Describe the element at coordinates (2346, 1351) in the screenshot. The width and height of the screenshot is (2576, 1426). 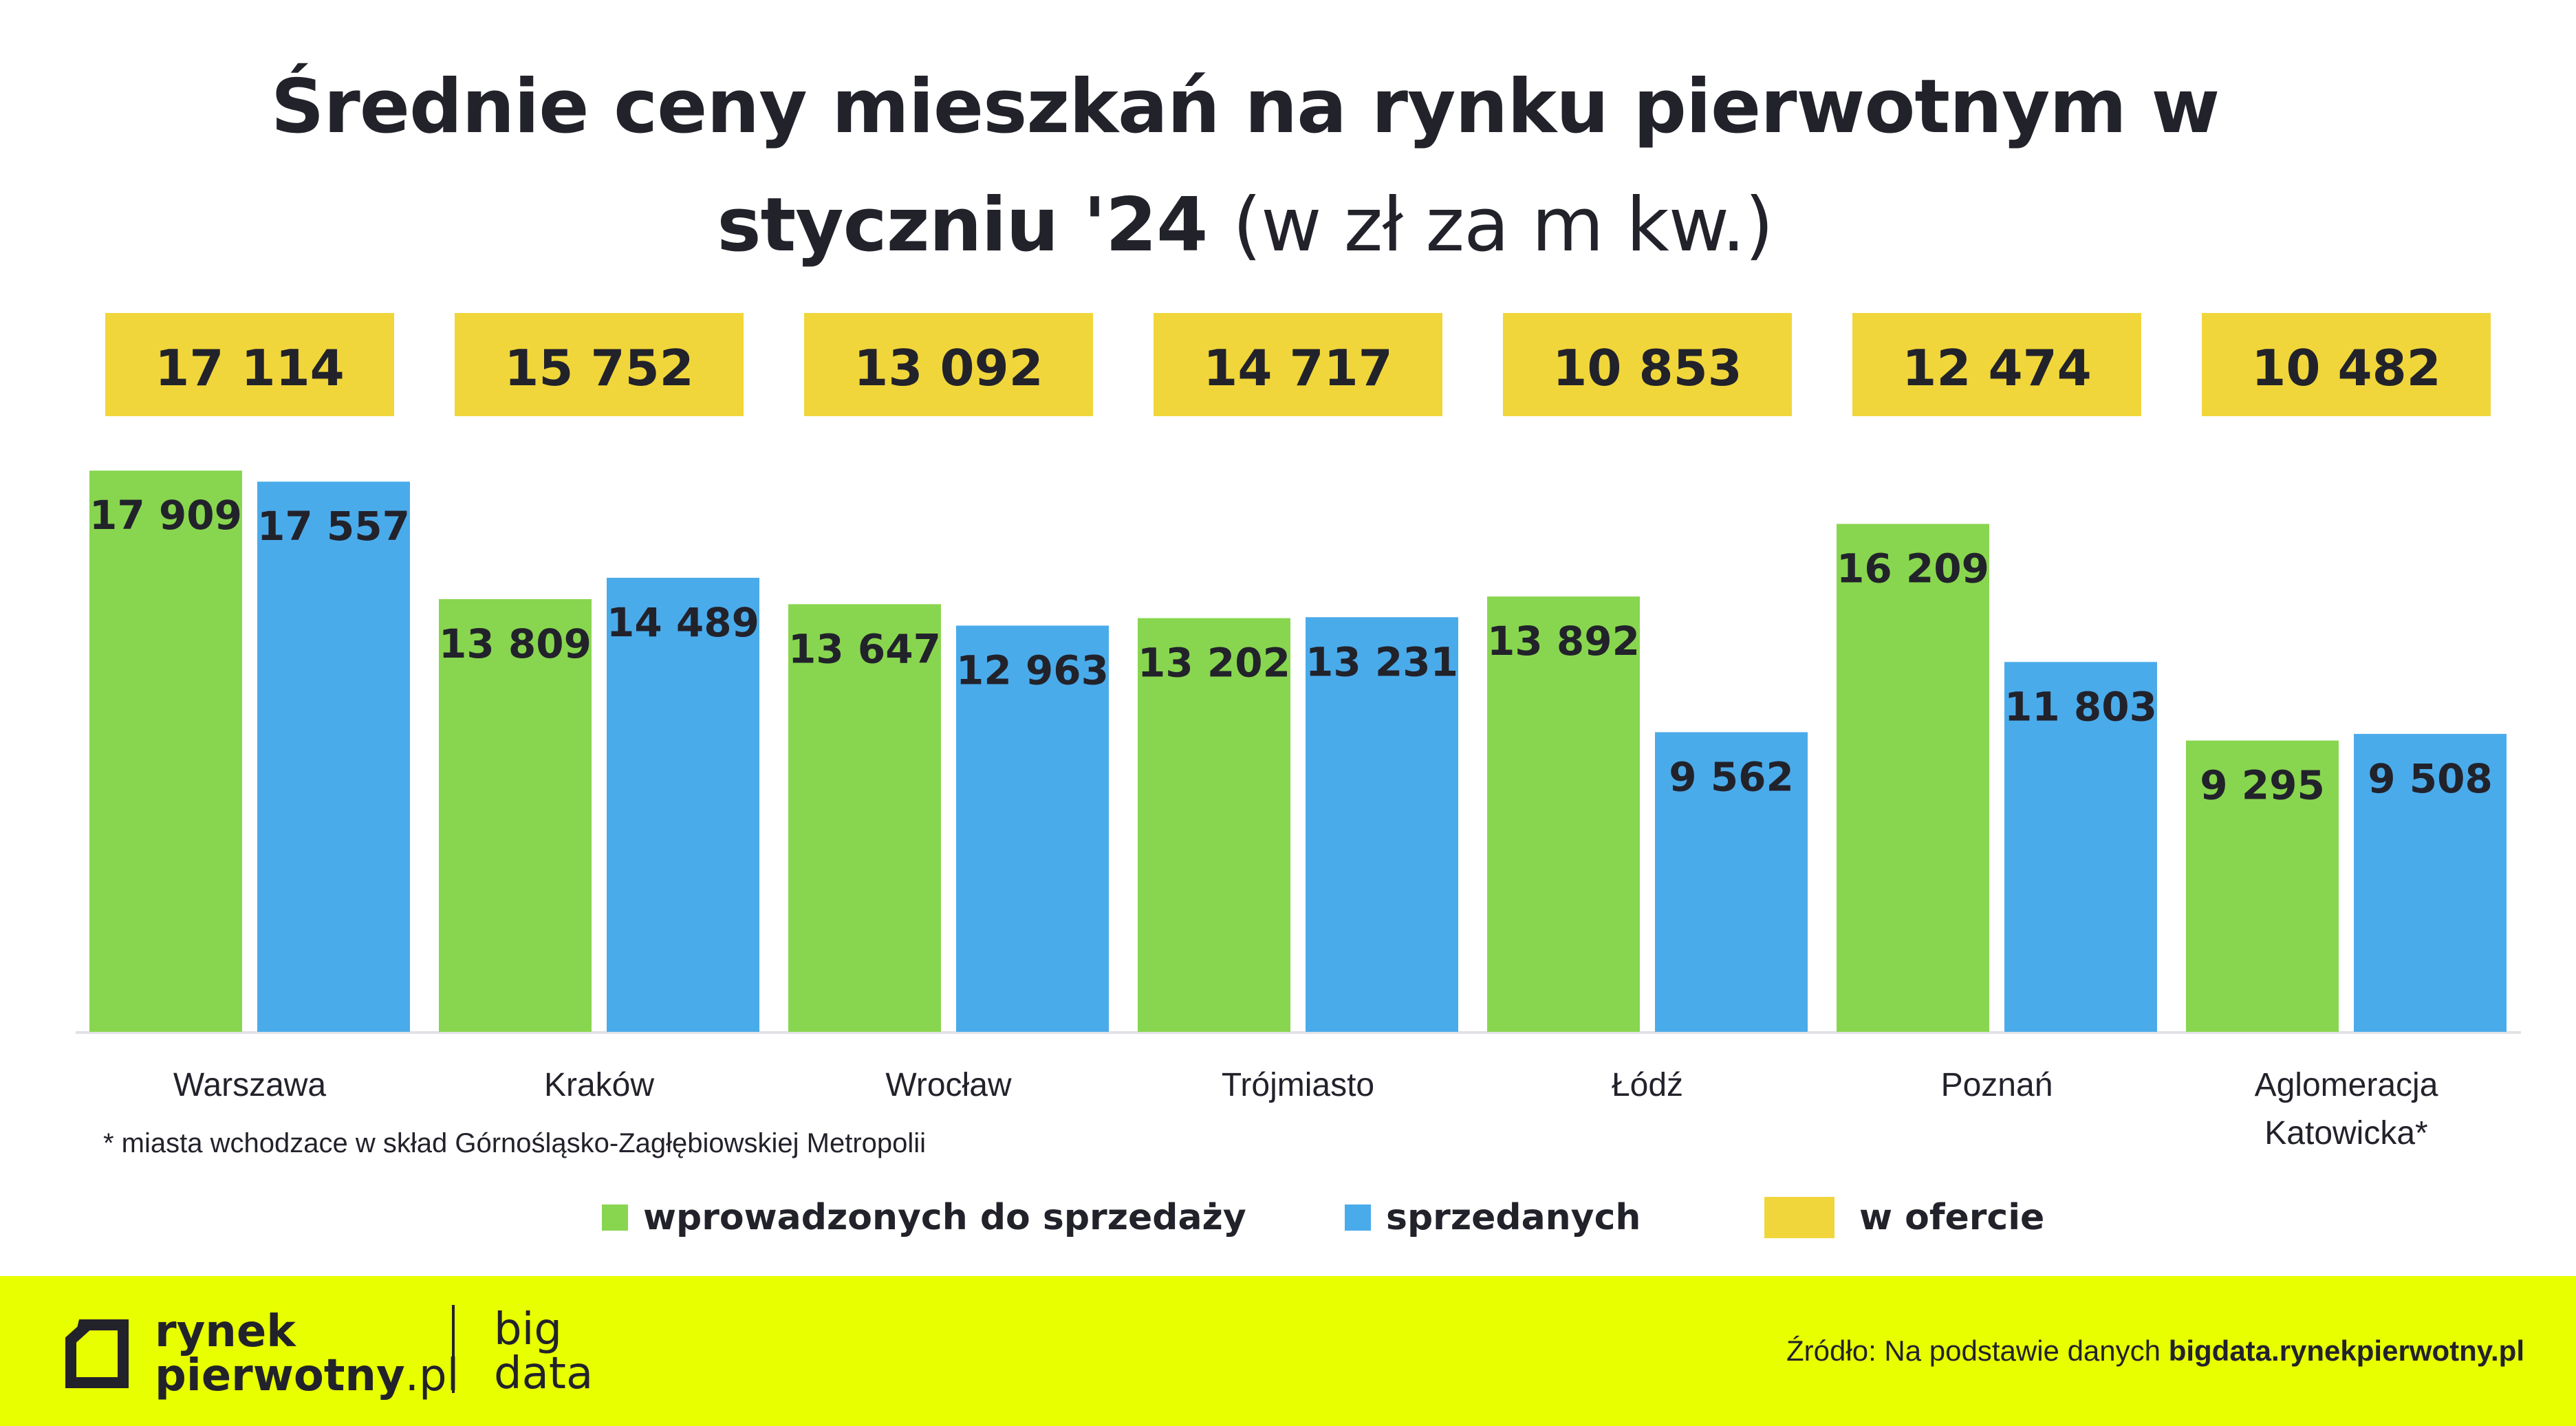
I see `source-link: bigdata.rynekpierwotny.pl` at that location.